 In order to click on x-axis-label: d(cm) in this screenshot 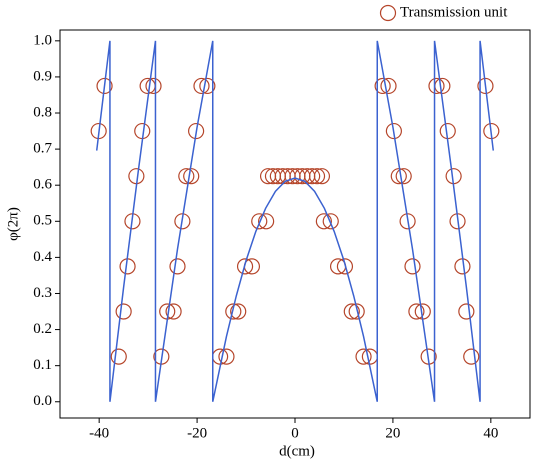, I will do `click(297, 451)`.